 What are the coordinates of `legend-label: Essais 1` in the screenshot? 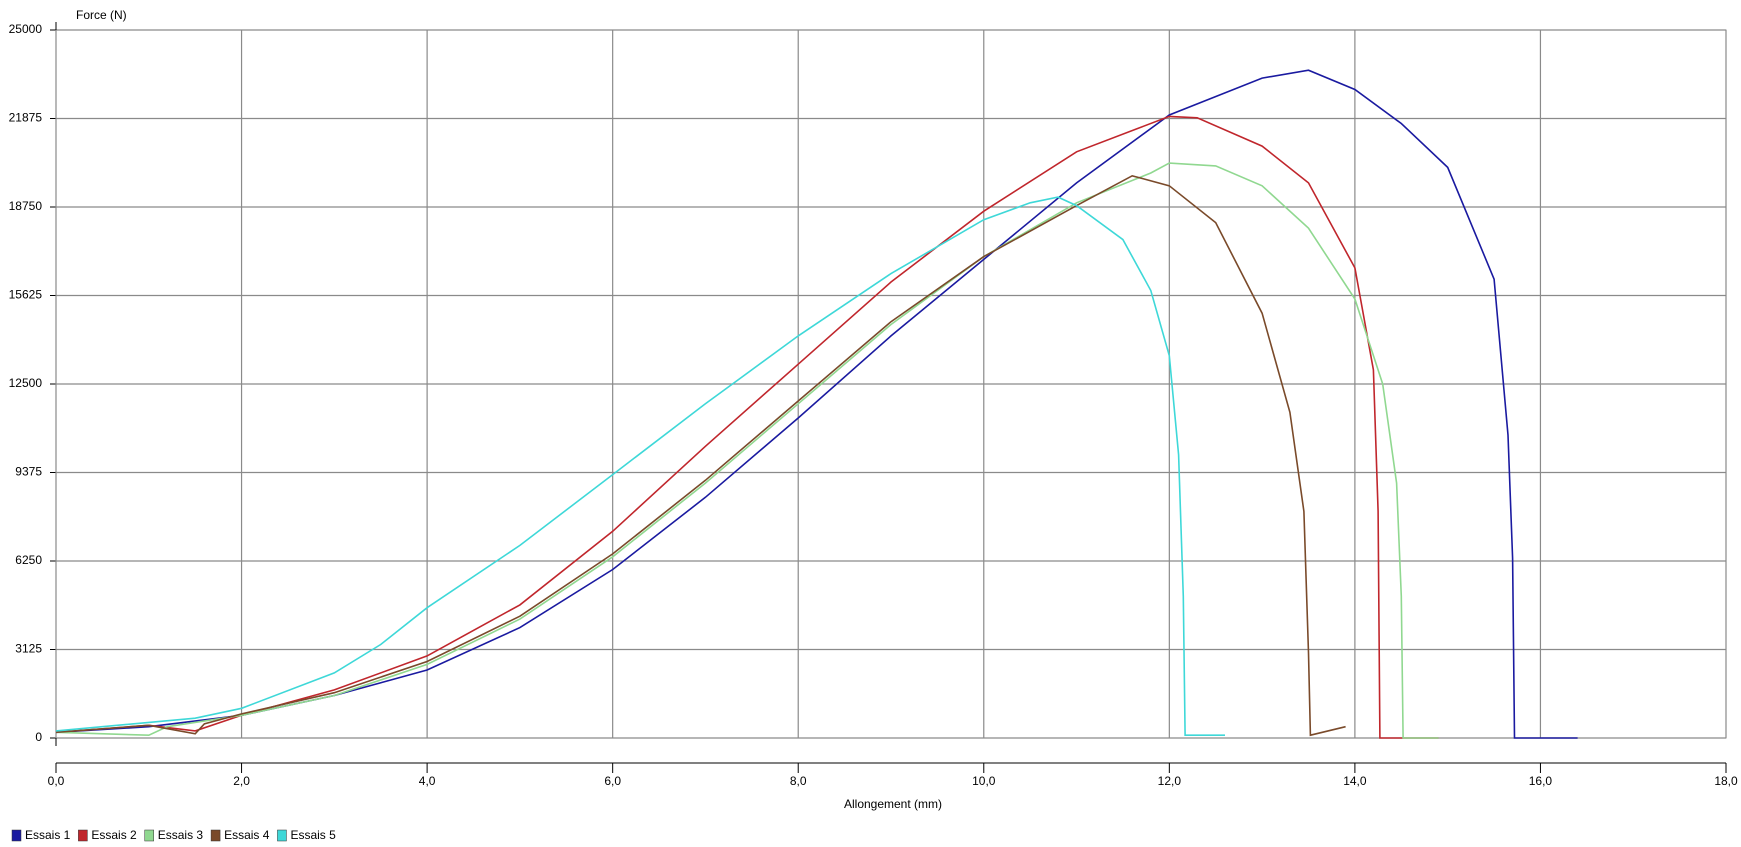 It's located at (48, 835).